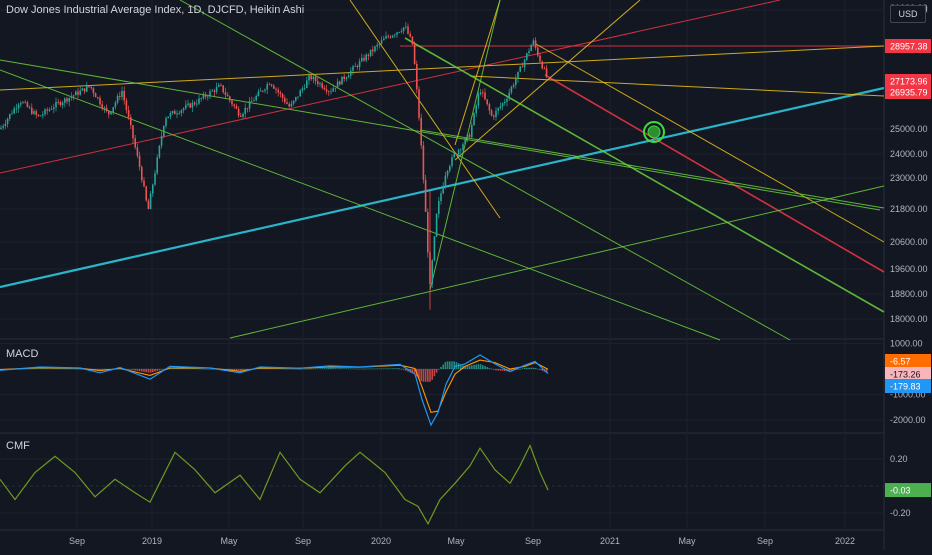  Describe the element at coordinates (677, 86) in the screenshot. I see `trendline-yellow-flat` at that location.